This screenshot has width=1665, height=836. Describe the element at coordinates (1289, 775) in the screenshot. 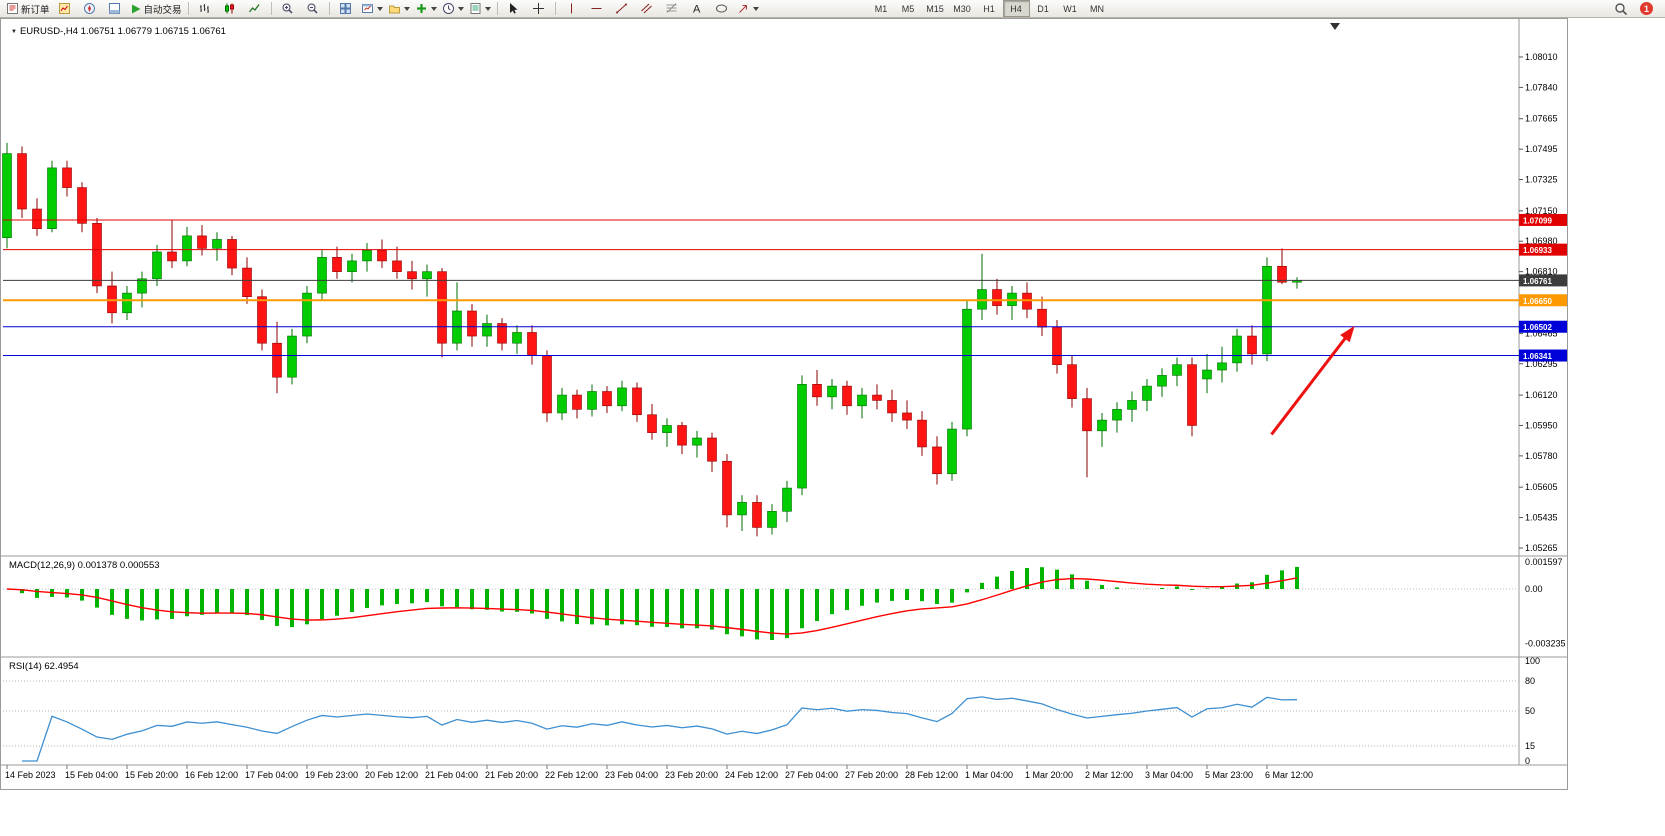

I see `svg-text: 6 Mar 12:00` at that location.